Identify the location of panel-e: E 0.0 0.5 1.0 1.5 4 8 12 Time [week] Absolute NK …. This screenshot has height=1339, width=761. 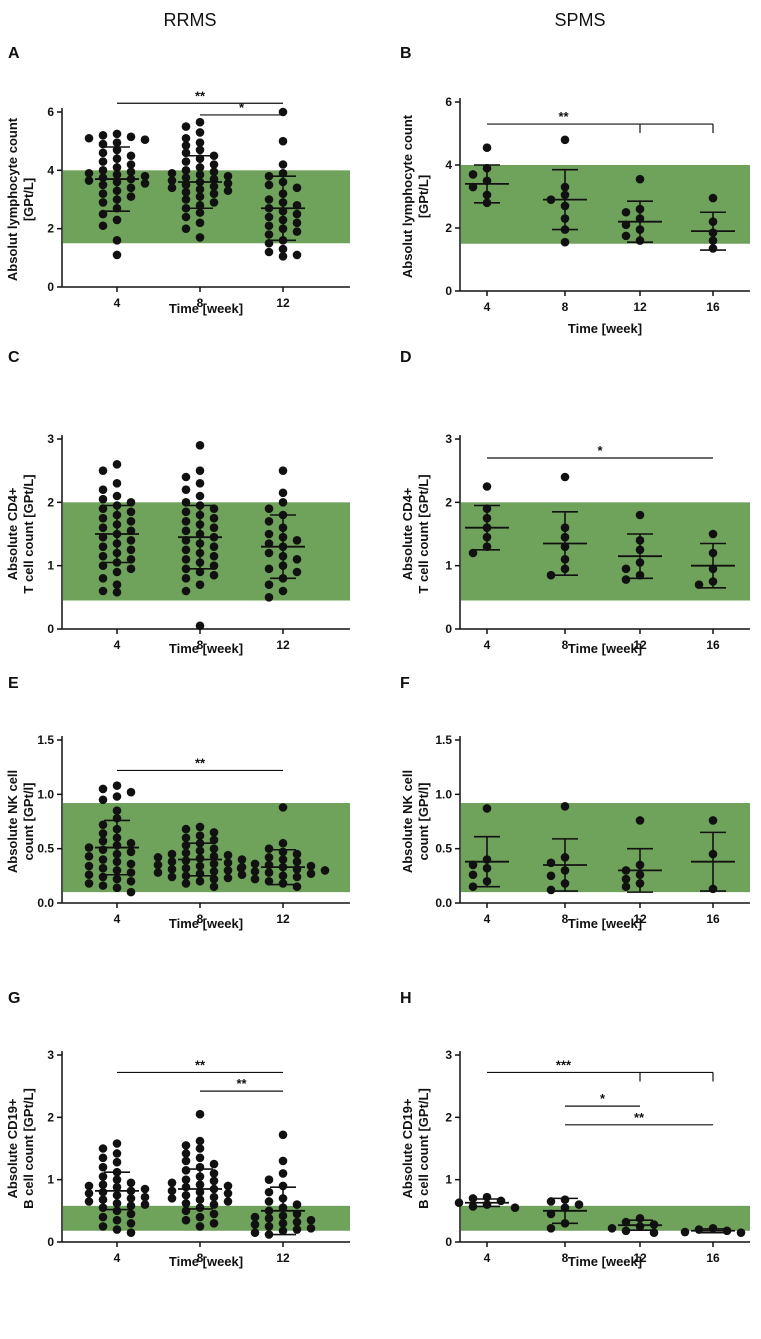
(177, 803).